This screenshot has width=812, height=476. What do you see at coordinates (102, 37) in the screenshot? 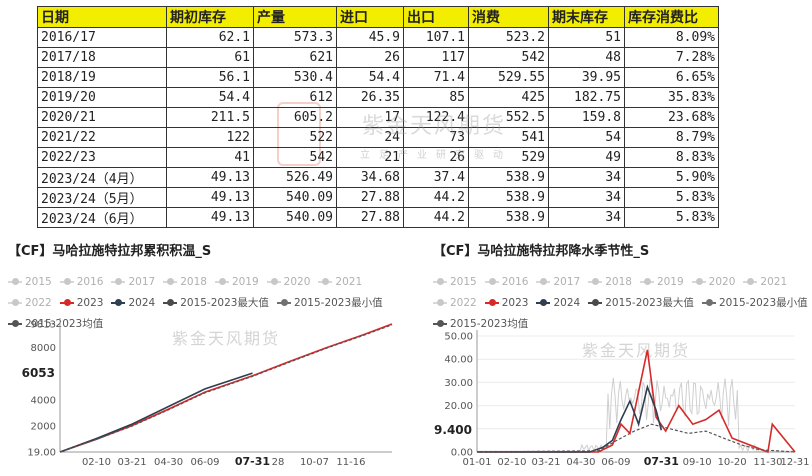
I see `table-cell-date: 2016/17` at bounding box center [102, 37].